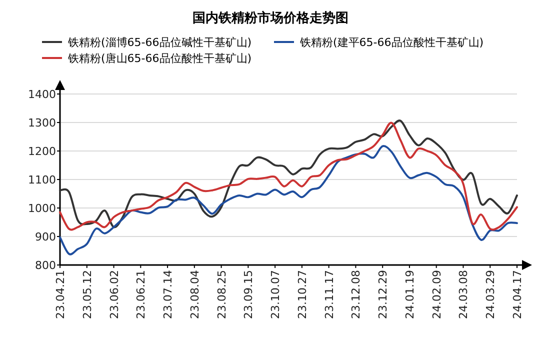 The image size is (541, 345). Describe the element at coordinates (391, 42) in the screenshot. I see `legend-label: 铁精粉(建平65-66品位酸性干基矿山)` at that location.